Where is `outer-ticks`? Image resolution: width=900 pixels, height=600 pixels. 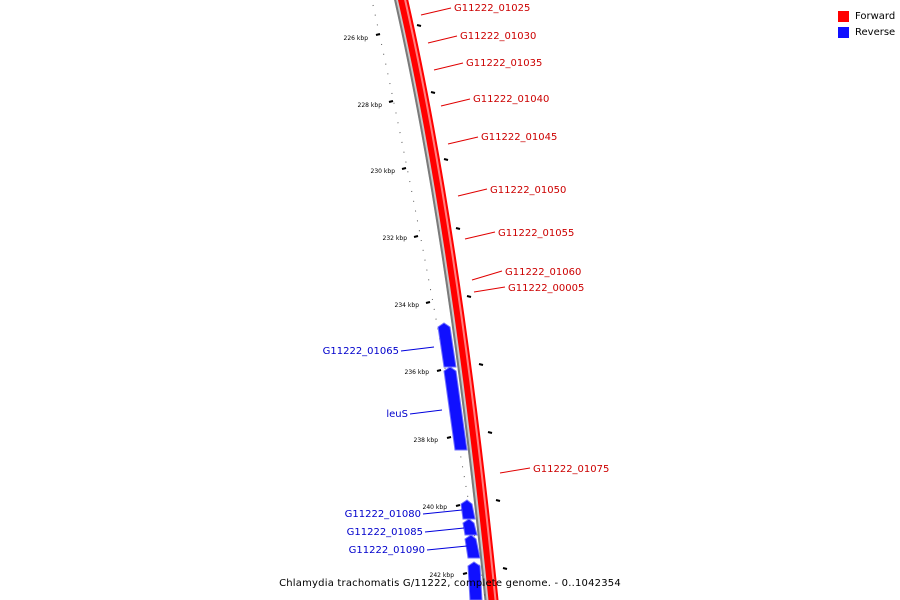 outer-ticks is located at coordinates (462, 297).